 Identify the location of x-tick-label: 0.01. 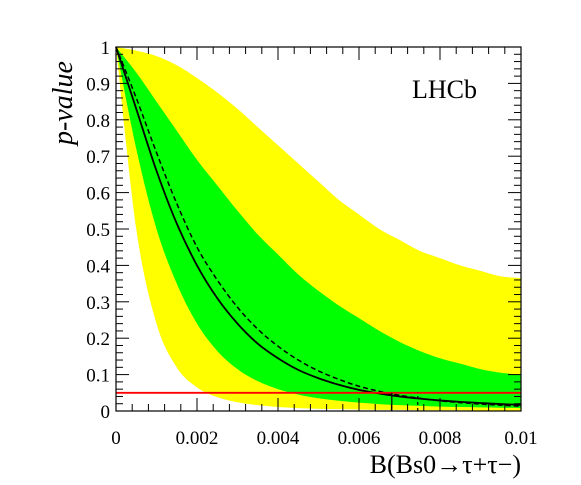
(520, 438).